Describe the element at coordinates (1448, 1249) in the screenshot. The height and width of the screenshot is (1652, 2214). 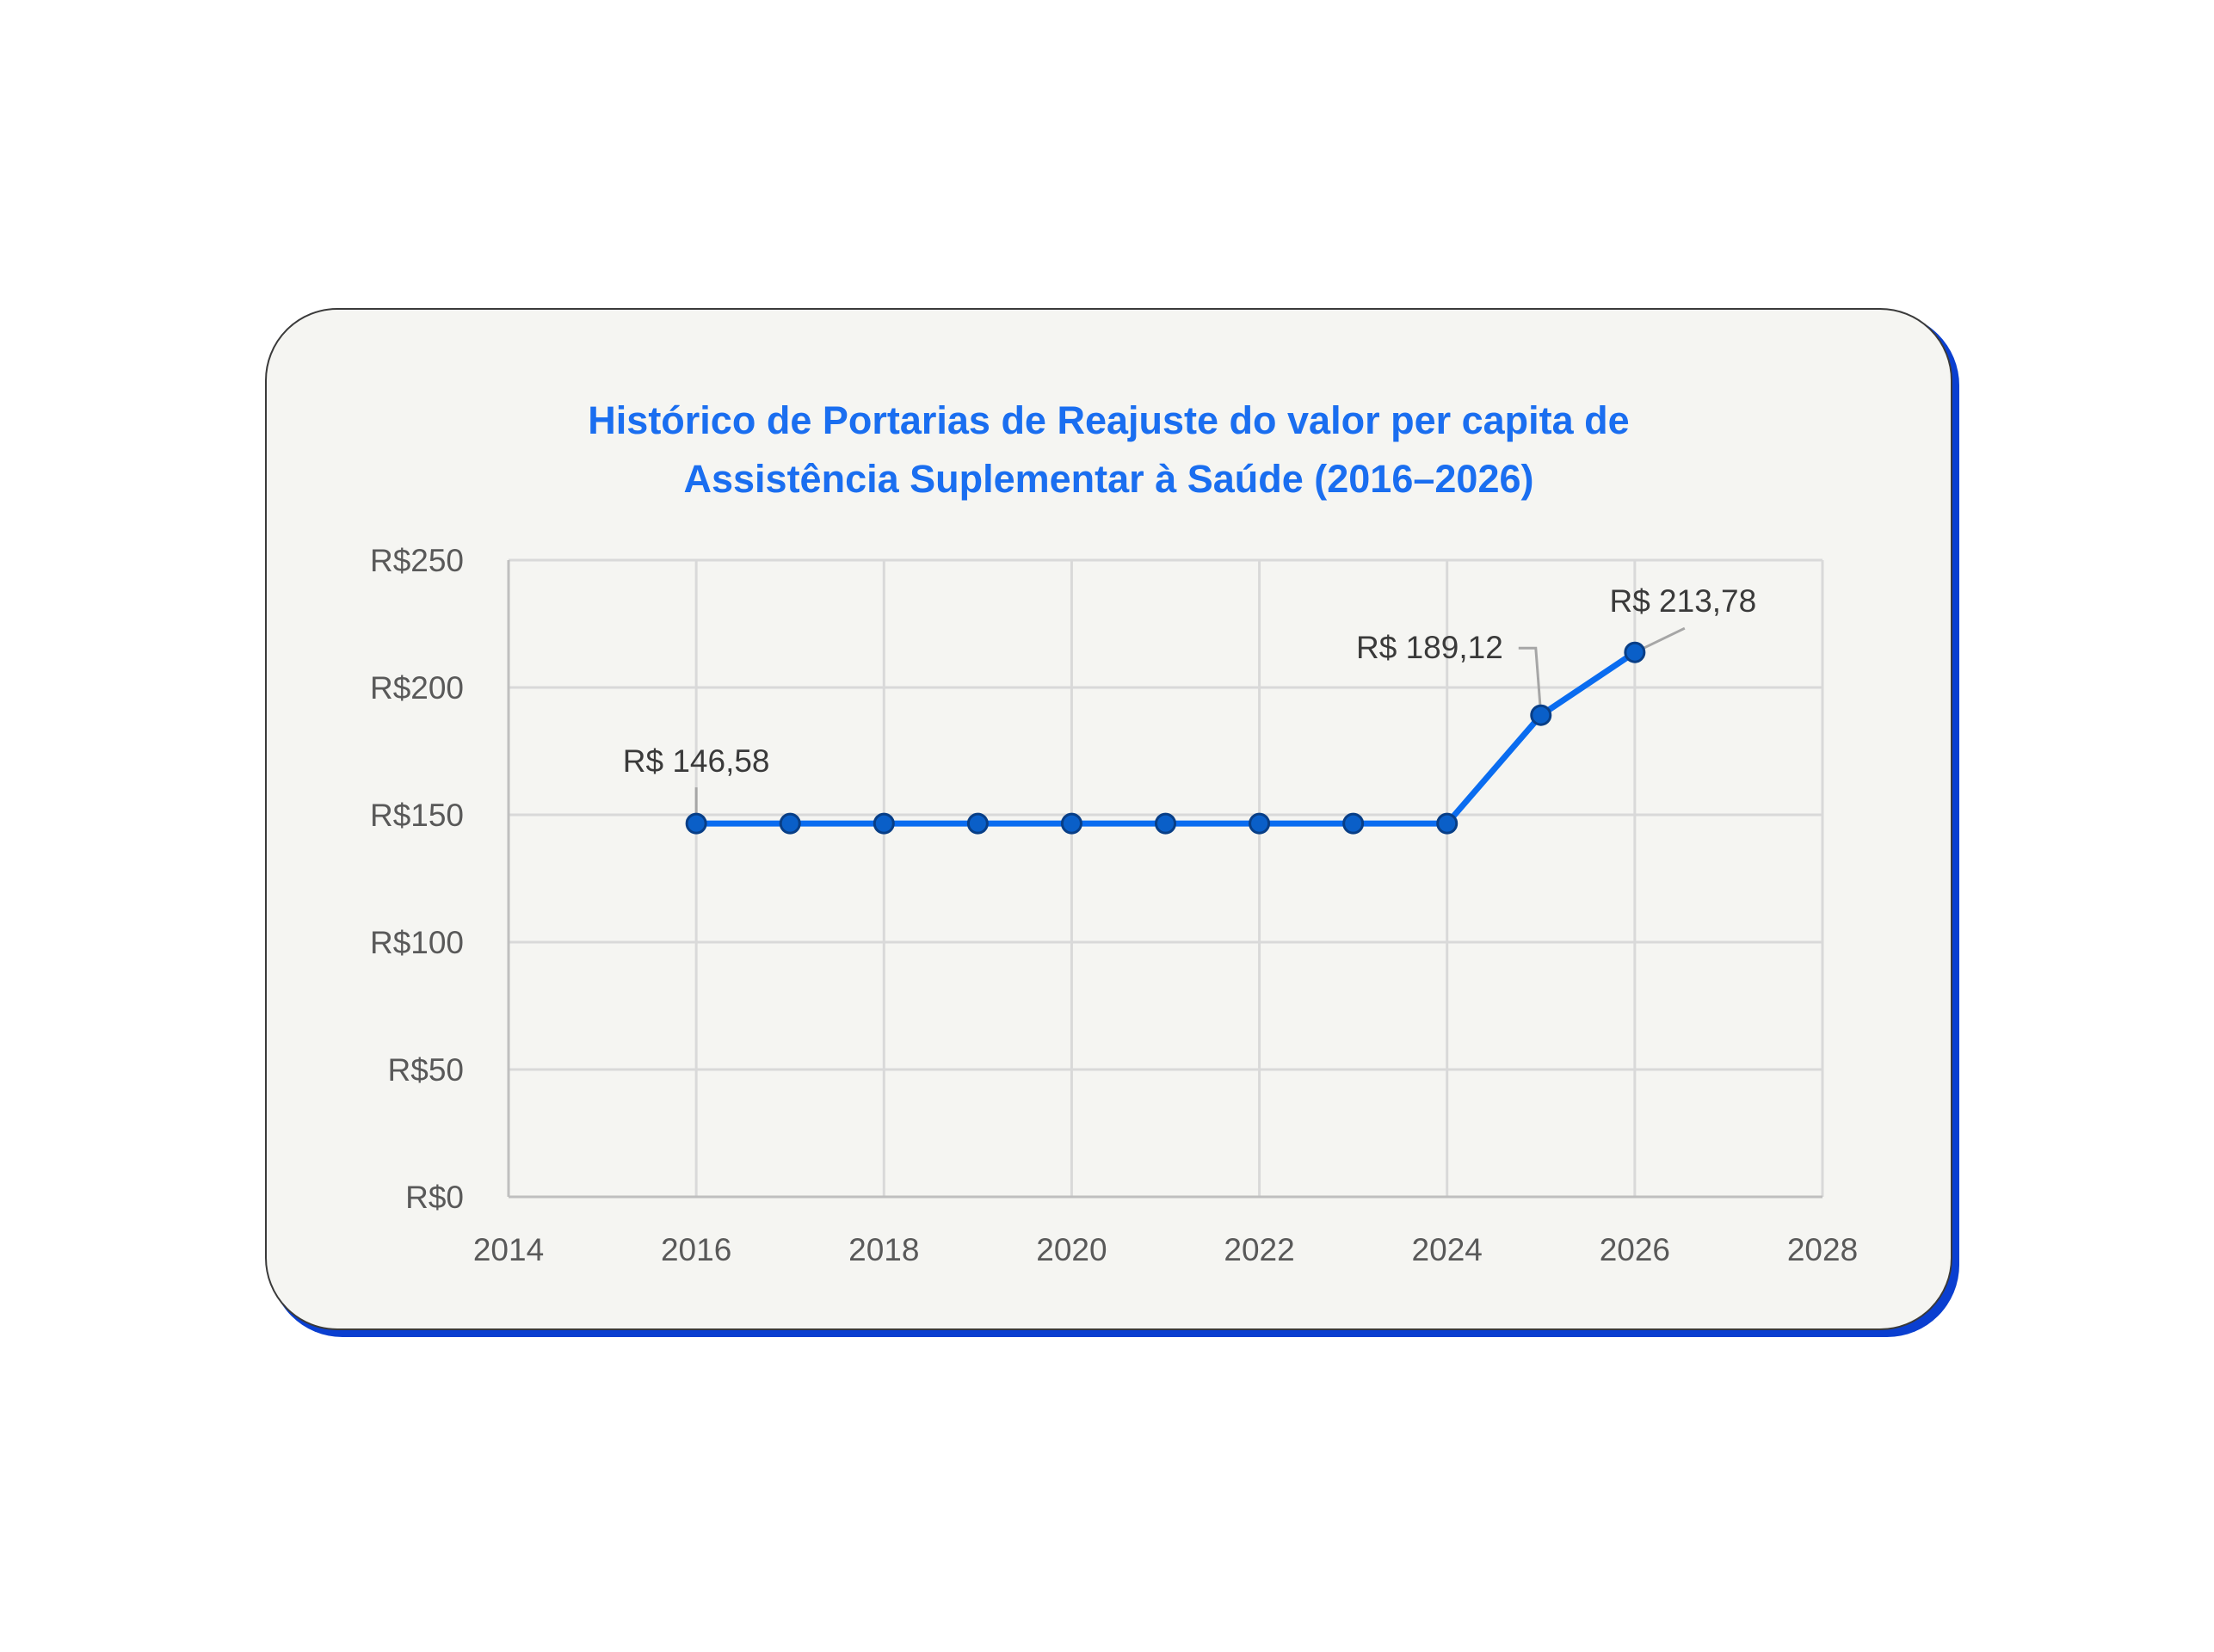
I see `x-tick-label: 2024` at that location.